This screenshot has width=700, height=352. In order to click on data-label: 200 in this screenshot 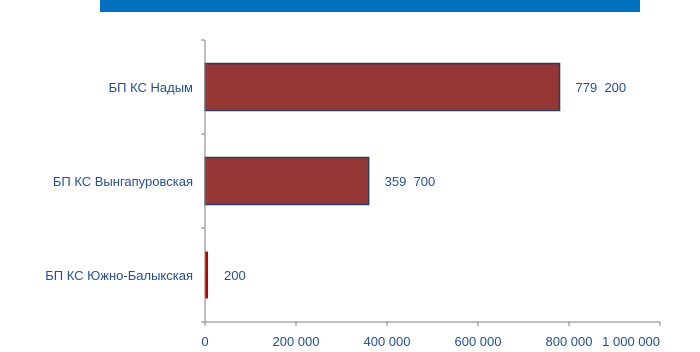, I will do `click(235, 275)`.